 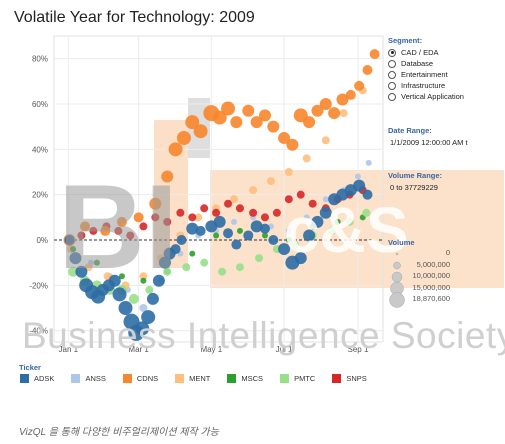 What do you see at coordinates (429, 142) in the screenshot?
I see `date-range-value: 1/1/2009 12:00:00 AM t` at bounding box center [429, 142].